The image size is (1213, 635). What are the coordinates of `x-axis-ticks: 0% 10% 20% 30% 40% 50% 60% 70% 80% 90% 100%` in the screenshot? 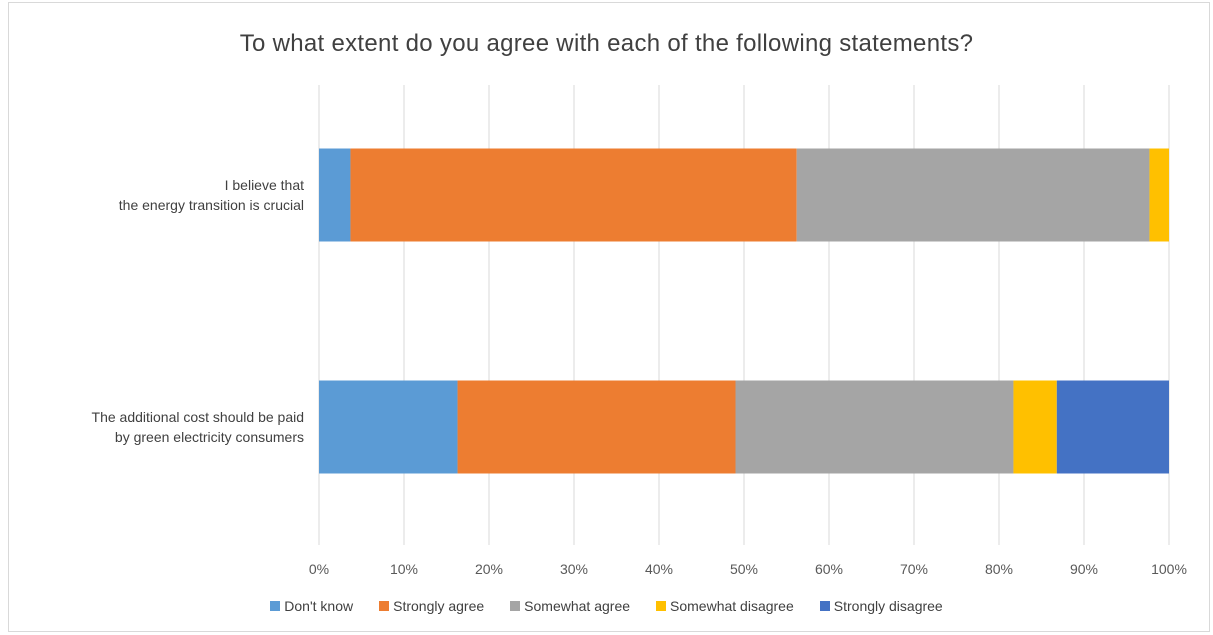 It's located at (748, 569).